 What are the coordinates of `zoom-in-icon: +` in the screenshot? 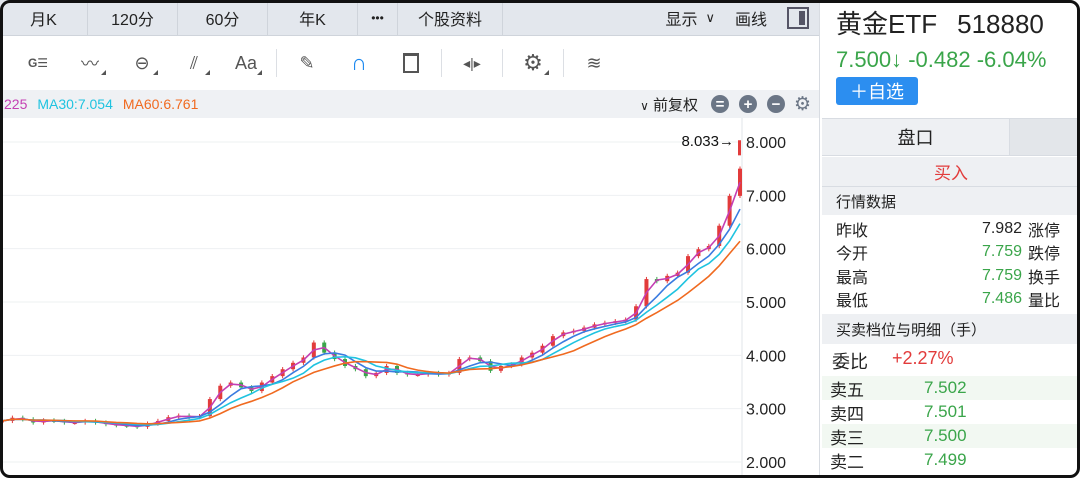 It's located at (747, 104).